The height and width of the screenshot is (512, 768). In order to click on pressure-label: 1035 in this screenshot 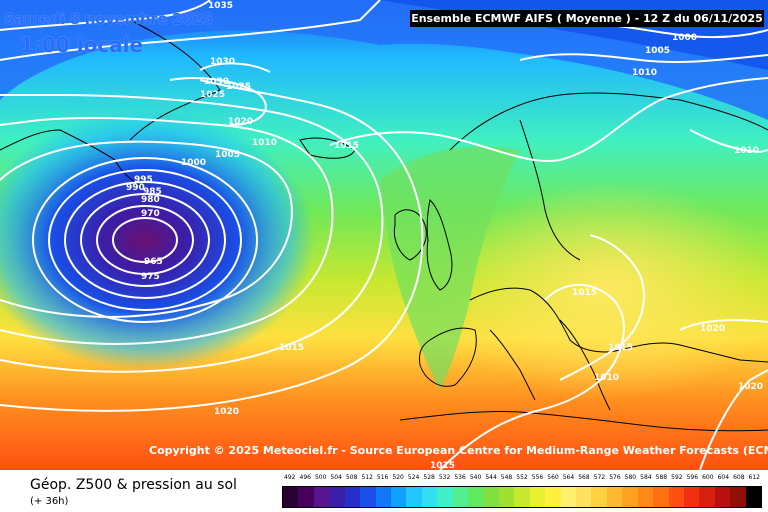, I will do `click(220, 6)`.